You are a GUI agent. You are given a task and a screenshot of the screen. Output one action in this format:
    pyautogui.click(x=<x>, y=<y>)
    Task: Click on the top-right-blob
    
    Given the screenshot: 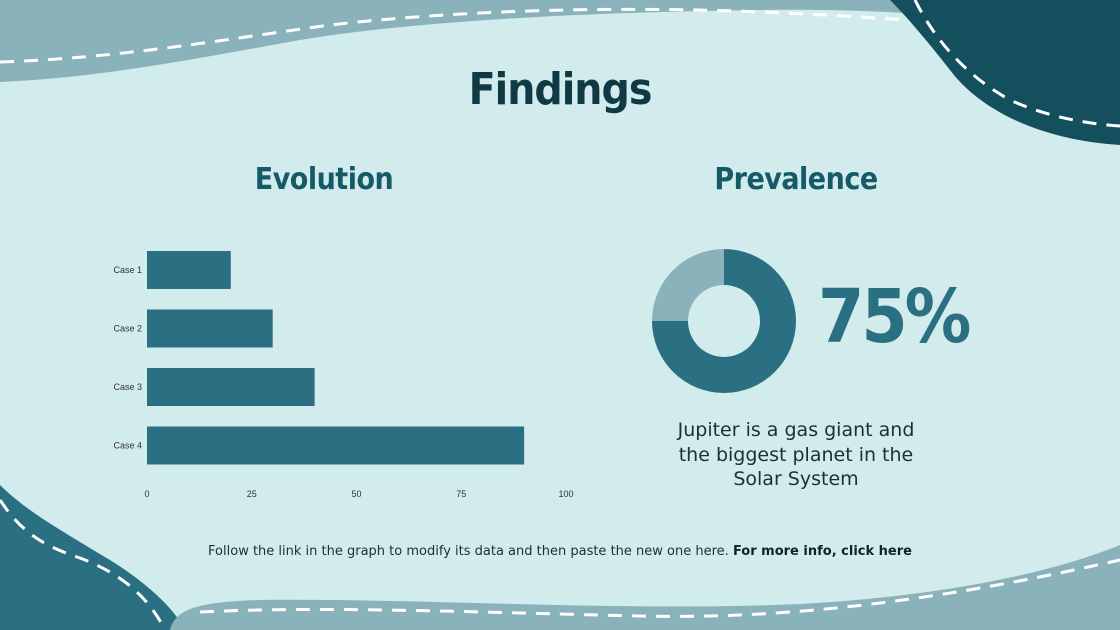 What is the action you would take?
    pyautogui.click(x=1005, y=72)
    